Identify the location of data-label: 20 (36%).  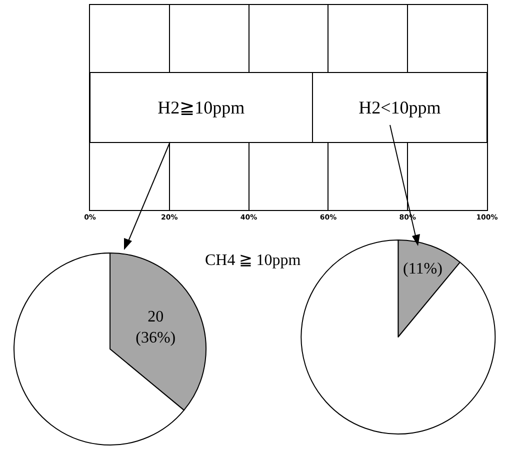
(156, 327).